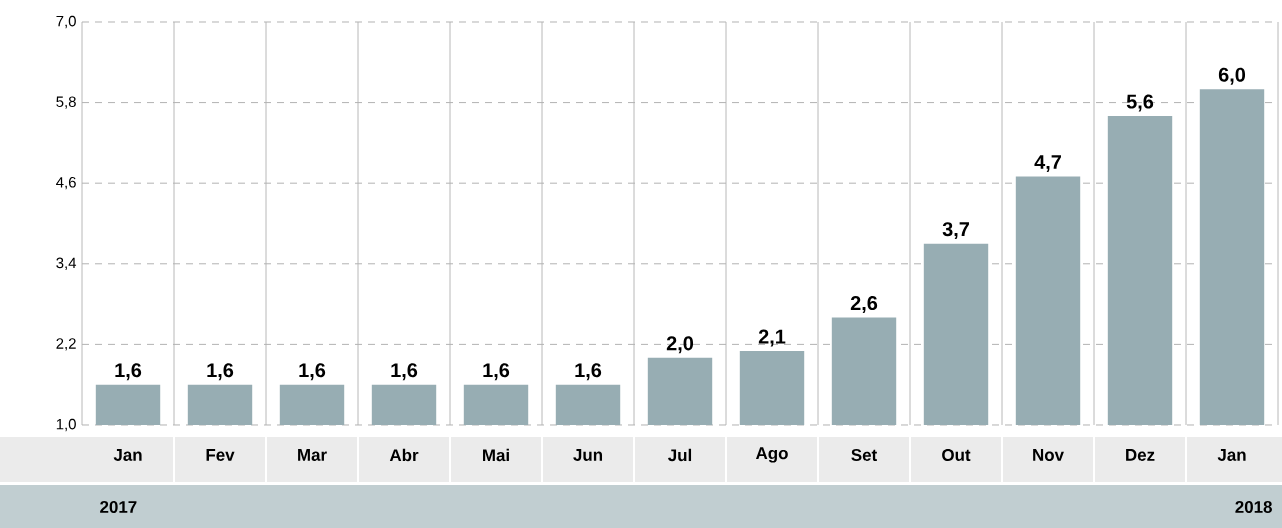 The height and width of the screenshot is (528, 1282). What do you see at coordinates (680, 455) in the screenshot?
I see `x-tick-label: Jul` at bounding box center [680, 455].